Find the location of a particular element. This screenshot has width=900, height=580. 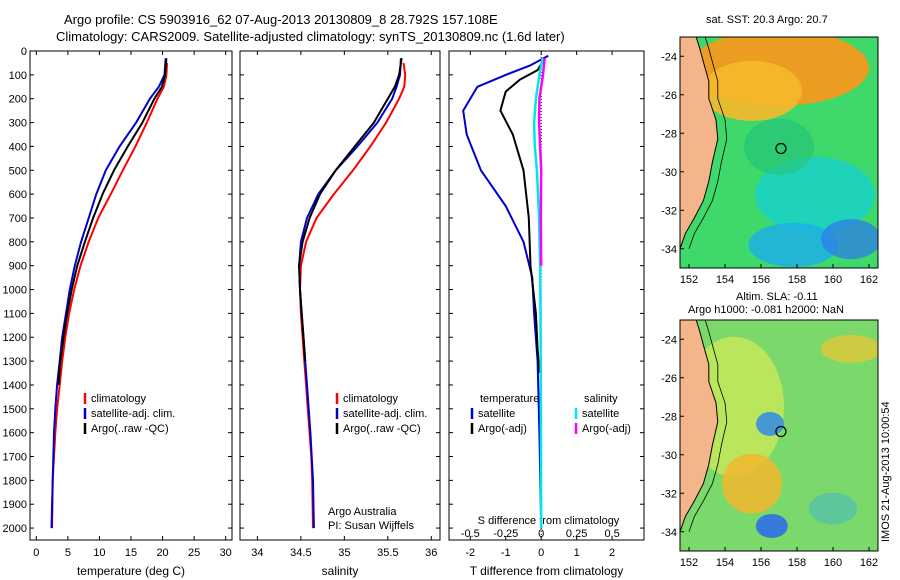

annotation-text: Argo Australia is located at coordinates (362, 512).